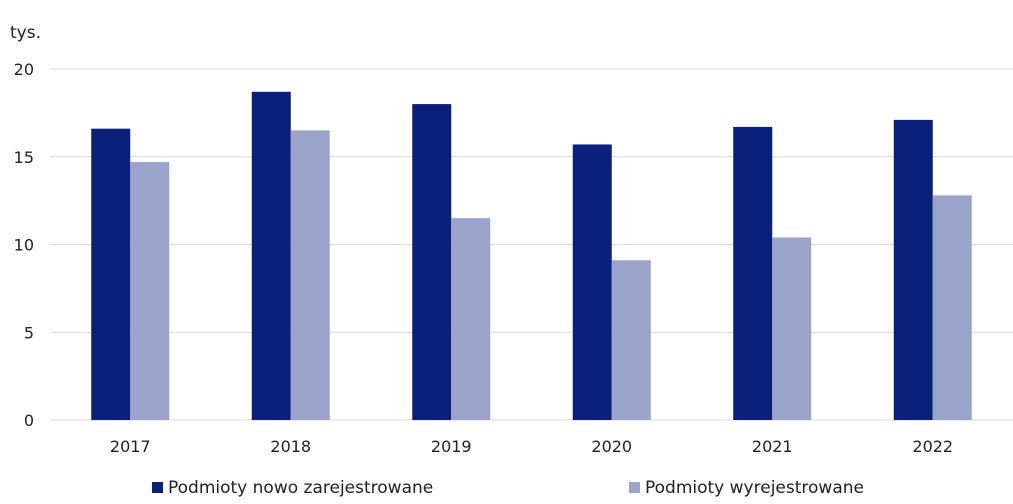 This screenshot has width=1013, height=504. Describe the element at coordinates (111, 274) in the screenshot. I see `bar-new-2017` at that location.